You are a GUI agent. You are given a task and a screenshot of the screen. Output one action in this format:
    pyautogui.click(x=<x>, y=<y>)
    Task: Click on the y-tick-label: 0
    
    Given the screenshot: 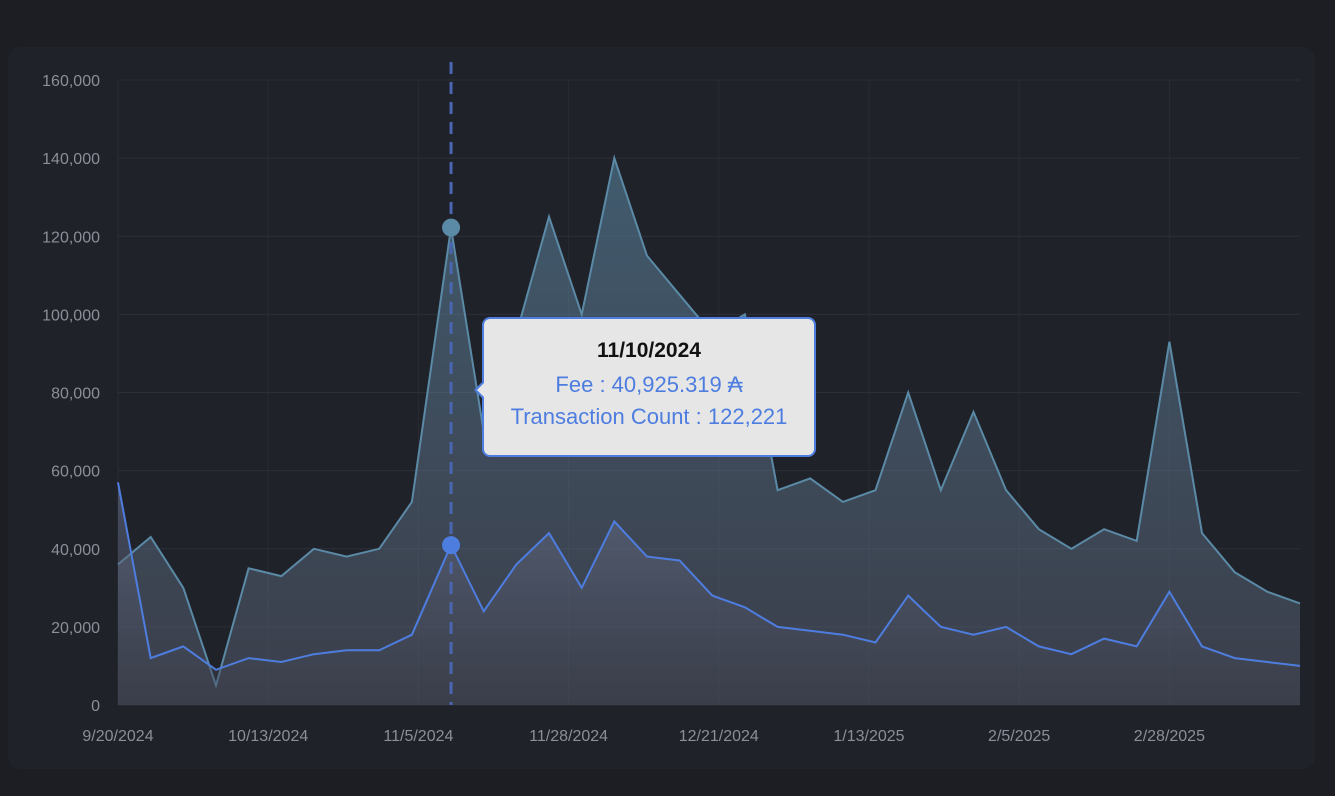 What is the action you would take?
    pyautogui.click(x=95, y=706)
    